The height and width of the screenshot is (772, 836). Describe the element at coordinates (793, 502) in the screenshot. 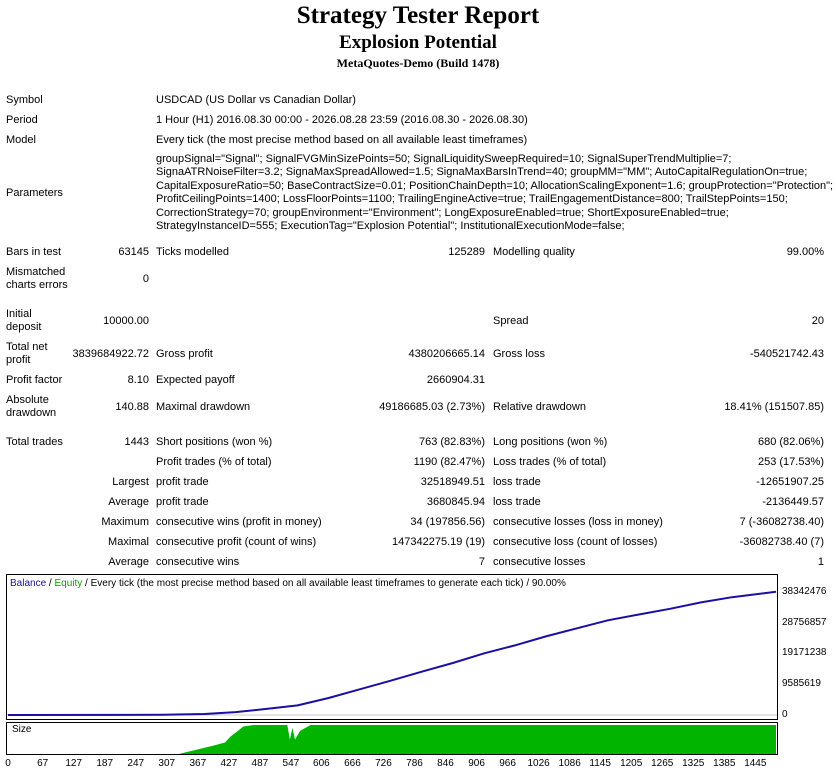

I see `average-loss-value: -2136449.57` at that location.